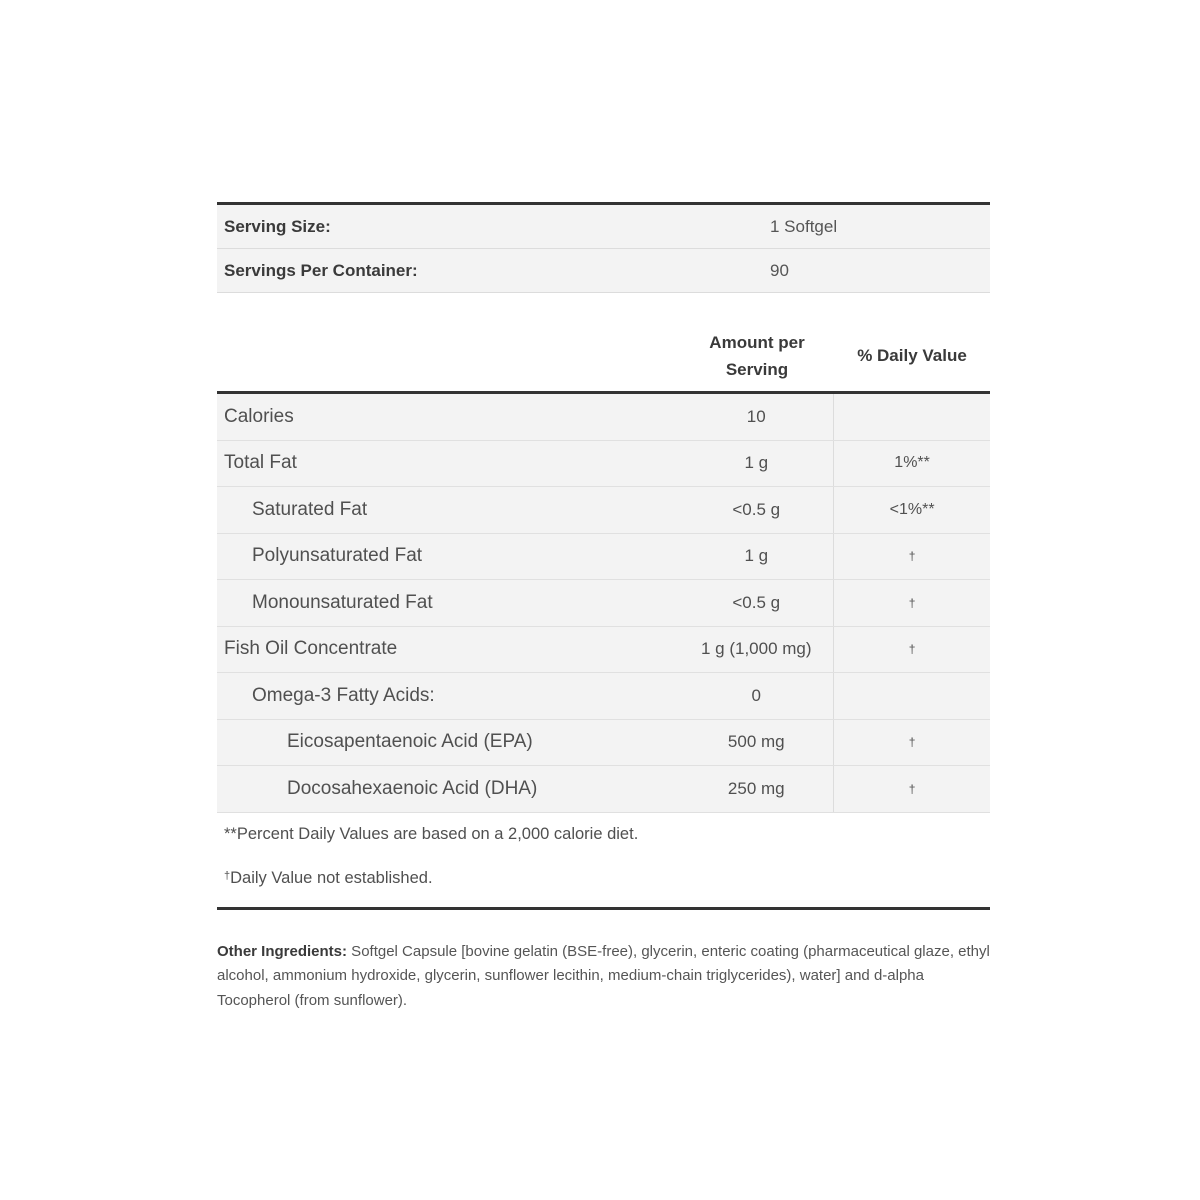 The height and width of the screenshot is (1200, 1200). What do you see at coordinates (756, 742) in the screenshot?
I see `nutrient-amount: 500 mg` at bounding box center [756, 742].